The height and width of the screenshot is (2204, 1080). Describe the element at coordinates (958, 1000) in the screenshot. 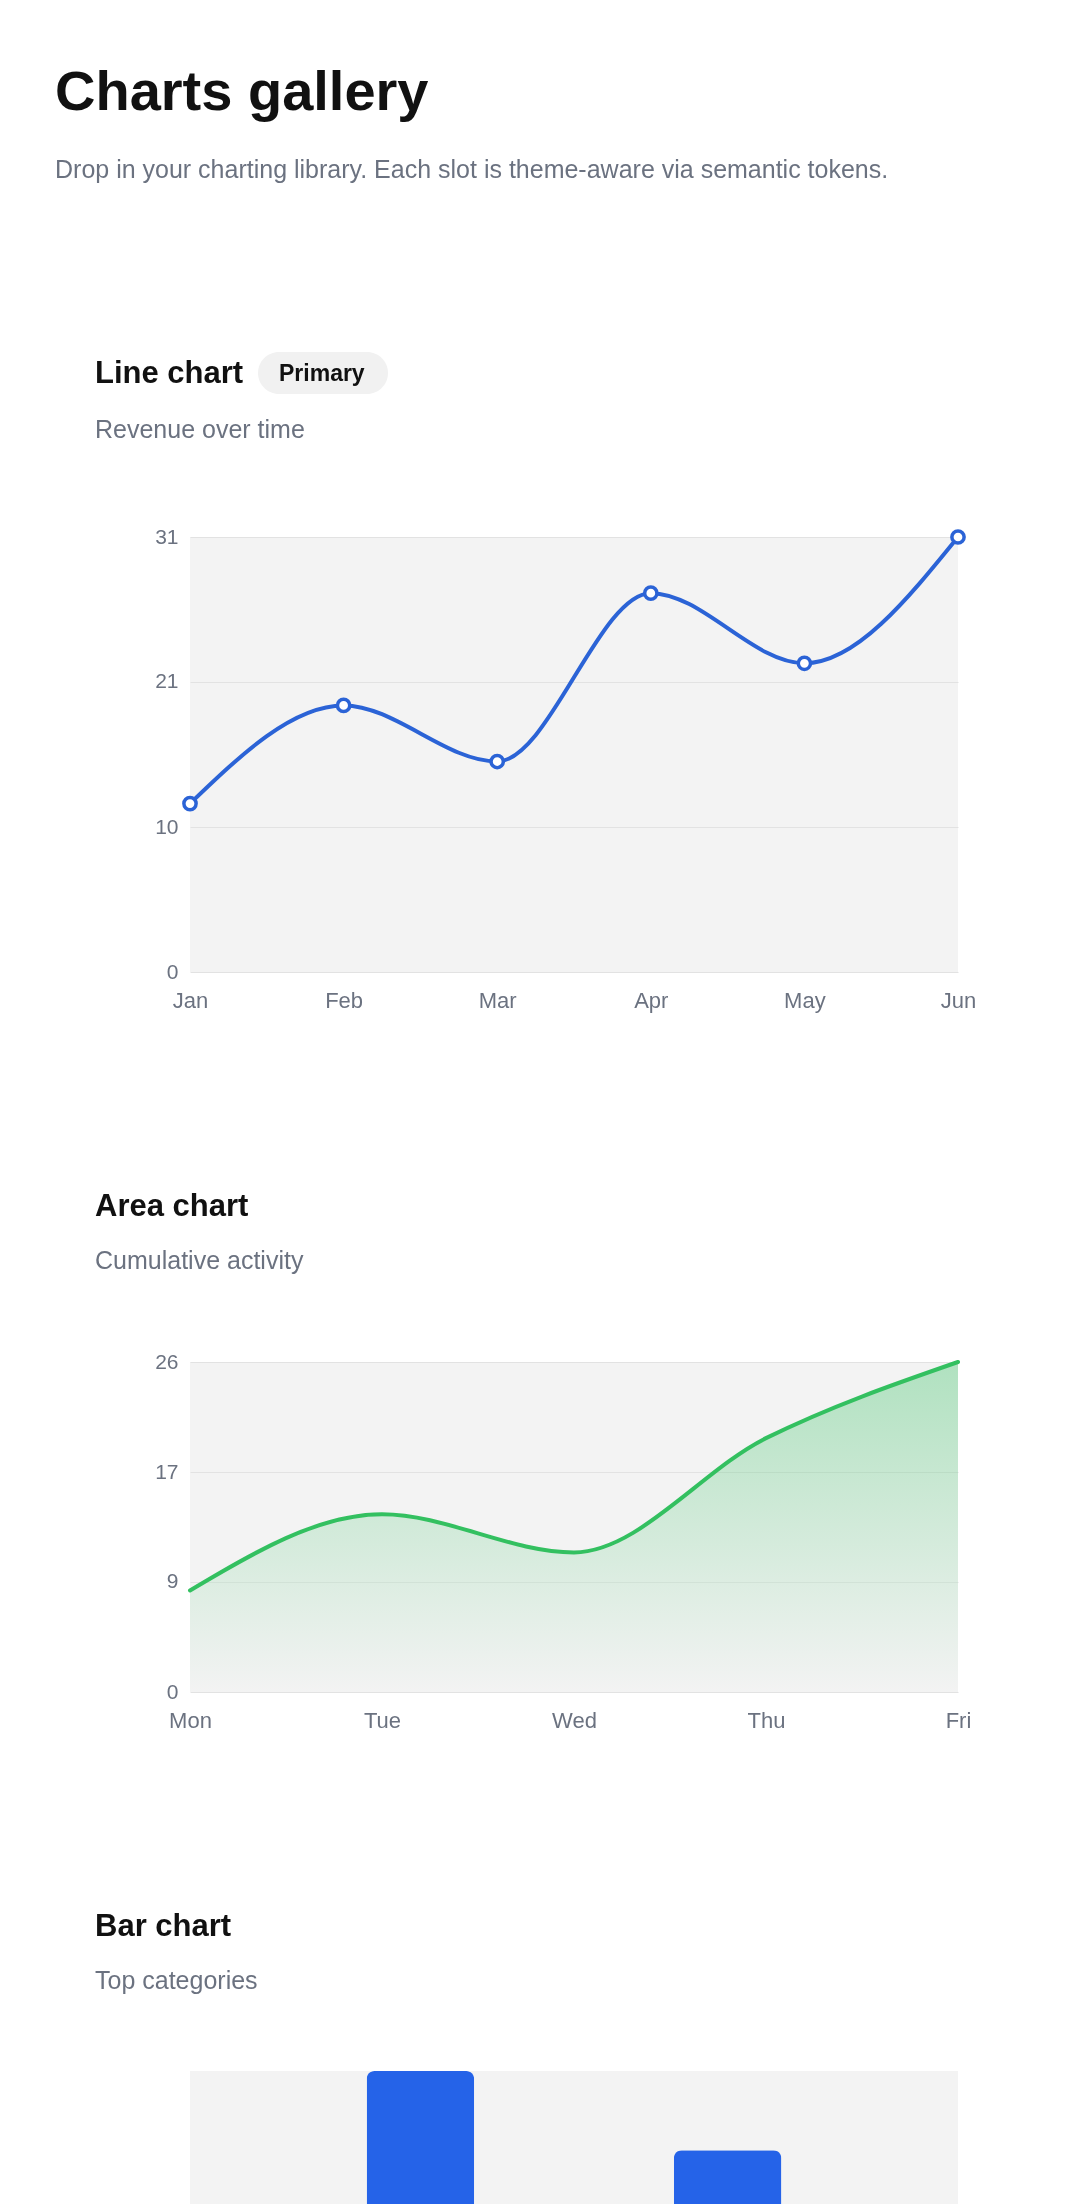

I see `x-tick-label: Jun` at that location.